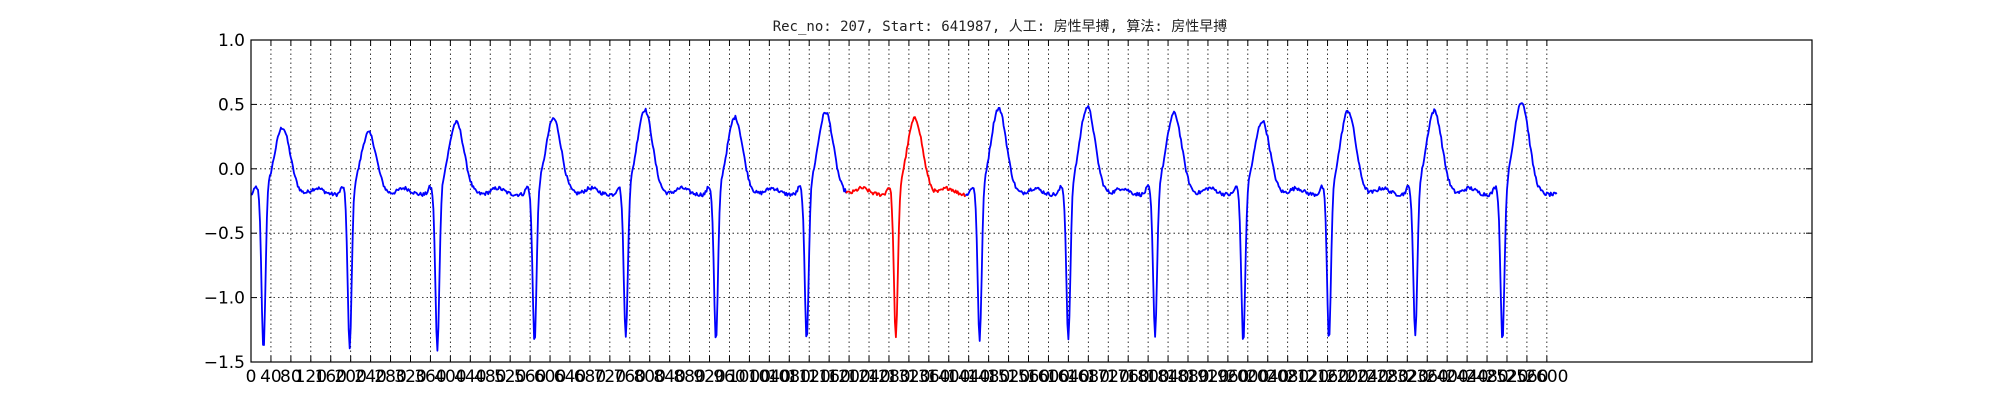  Describe the element at coordinates (1387, 377) in the screenshot. I see `x-tick-label: 2280` at that location.